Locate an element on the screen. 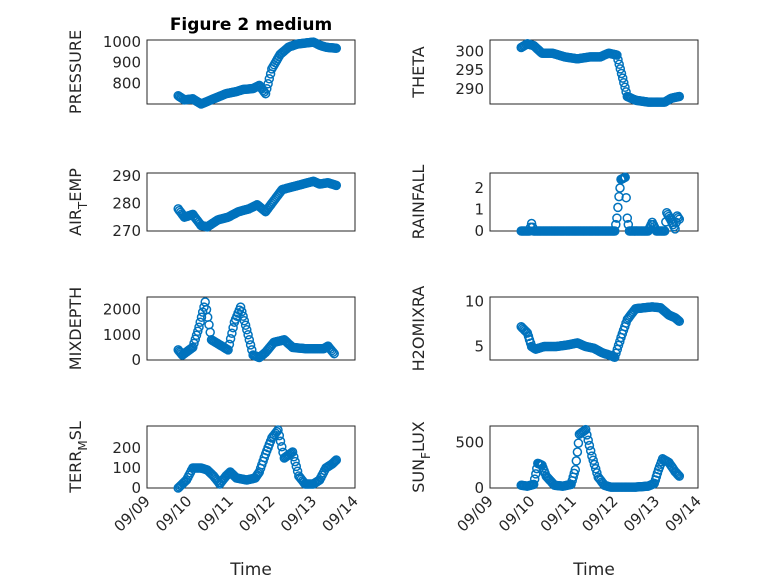  y-tick-label: 270 is located at coordinates (126, 231).